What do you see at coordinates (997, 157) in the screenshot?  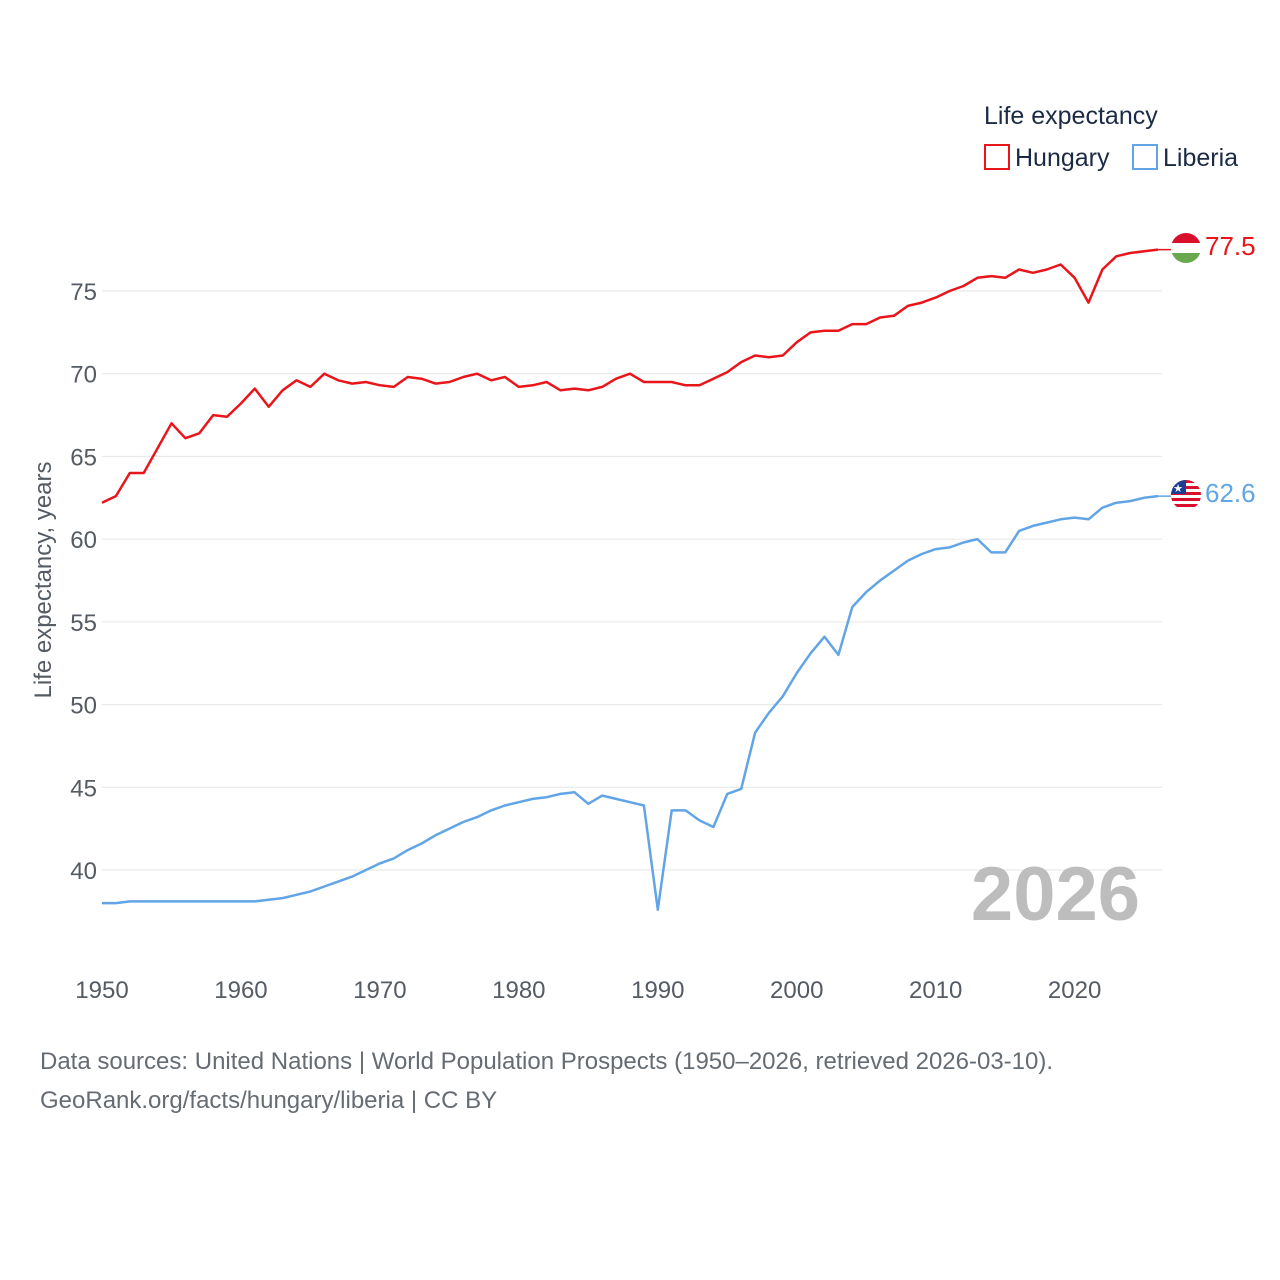 I see `legend-swatch-hungary` at bounding box center [997, 157].